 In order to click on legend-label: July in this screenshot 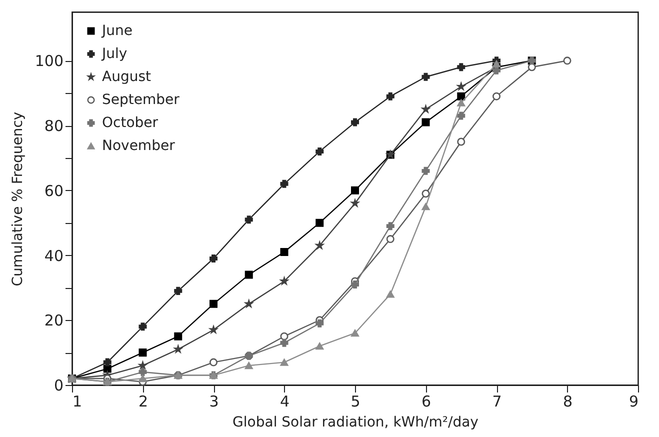, I will do `click(114, 54)`.